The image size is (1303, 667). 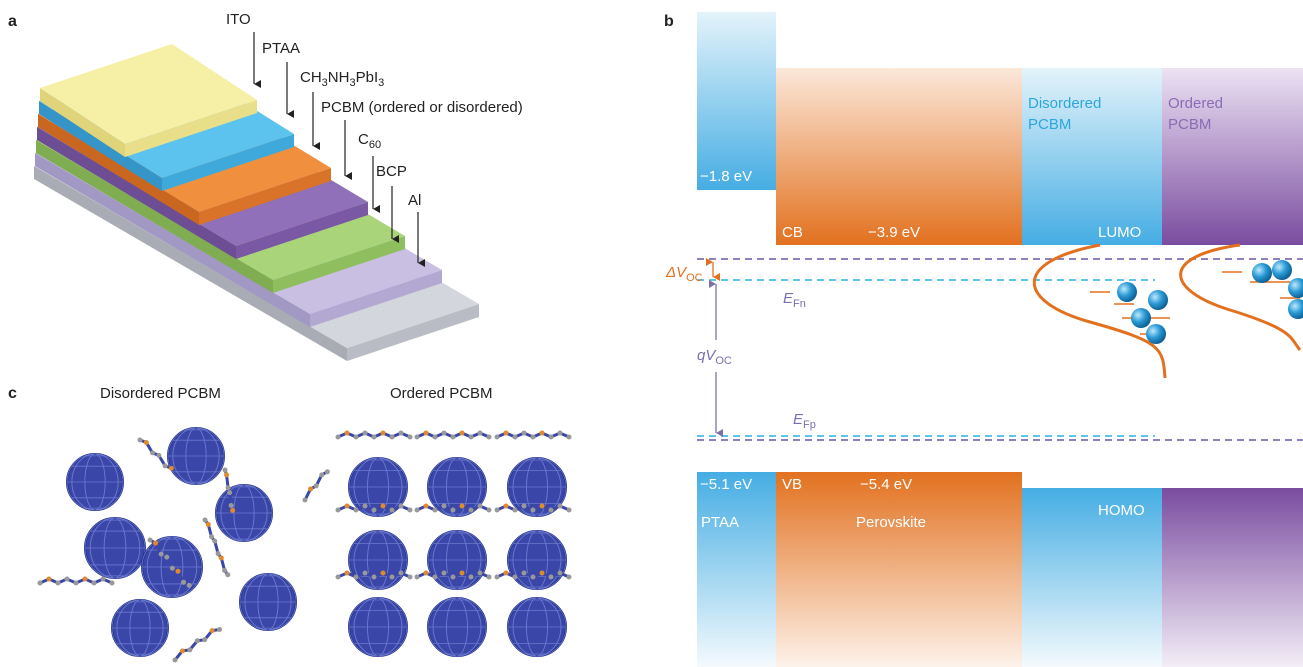 I want to click on band-label: LUMO, so click(x=1119, y=232).